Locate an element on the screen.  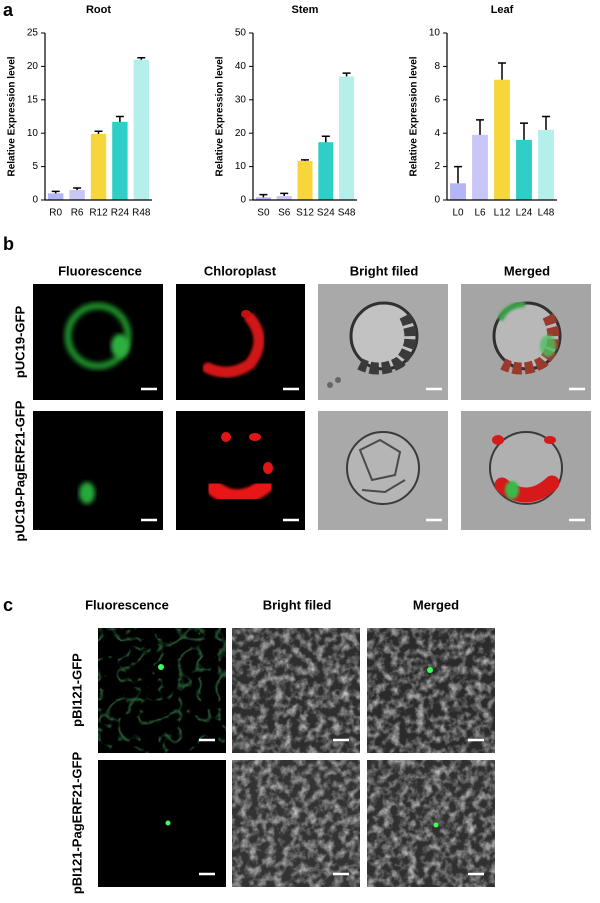
x-tick-label: S0 is located at coordinates (263, 213).